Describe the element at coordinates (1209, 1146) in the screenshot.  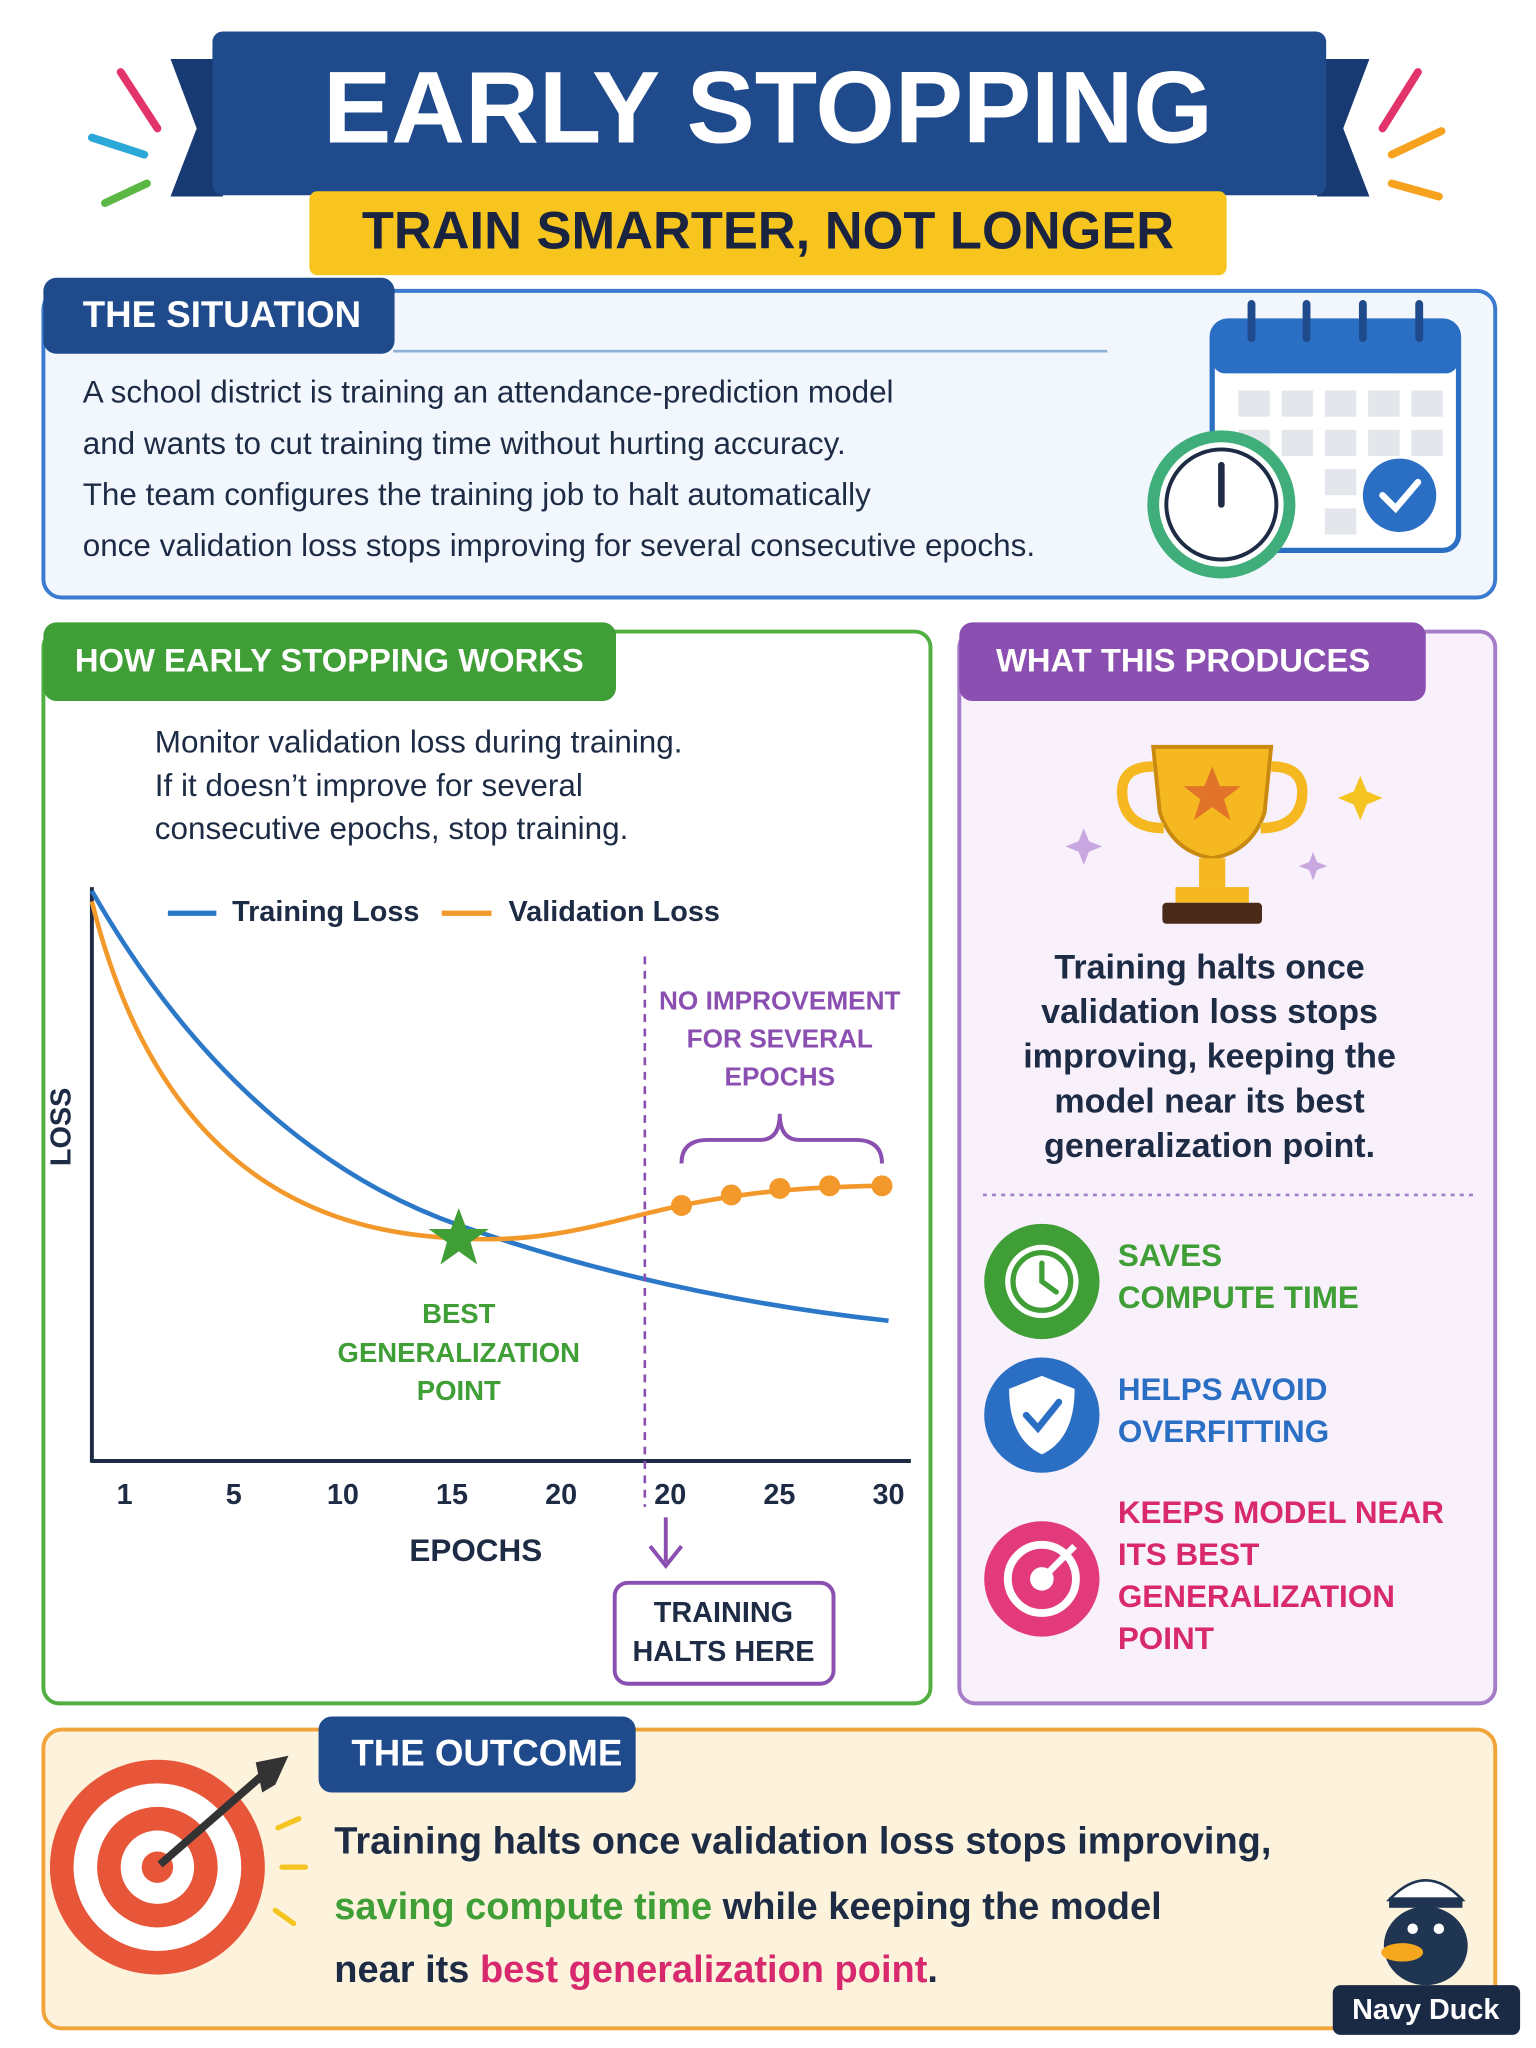
I see `summary-line: generalization point.` at that location.